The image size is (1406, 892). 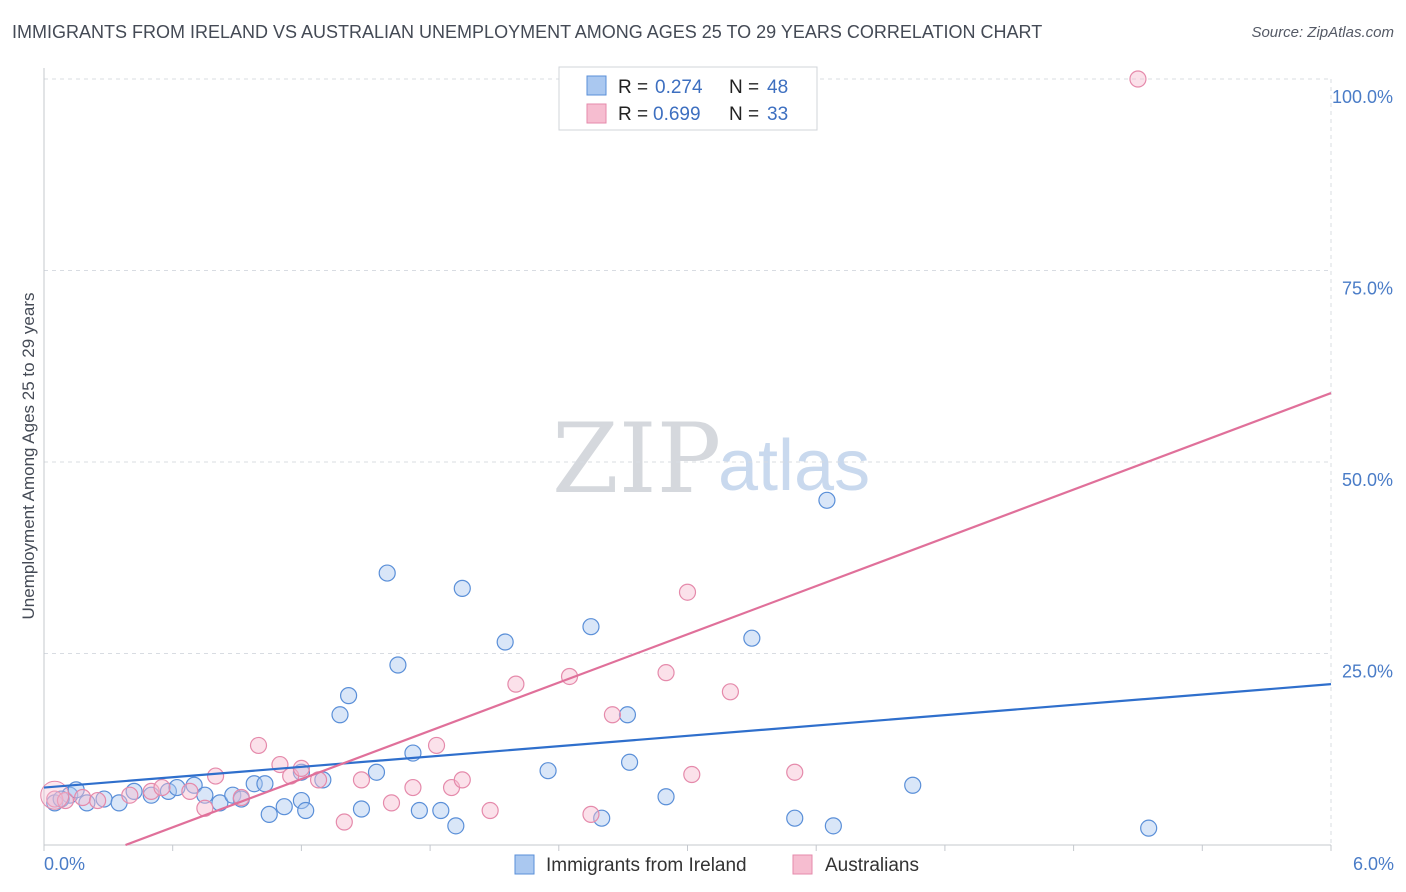 I want to click on y-axis-label: Unemployment Among Ages 25 to 29 years, so click(x=28, y=456).